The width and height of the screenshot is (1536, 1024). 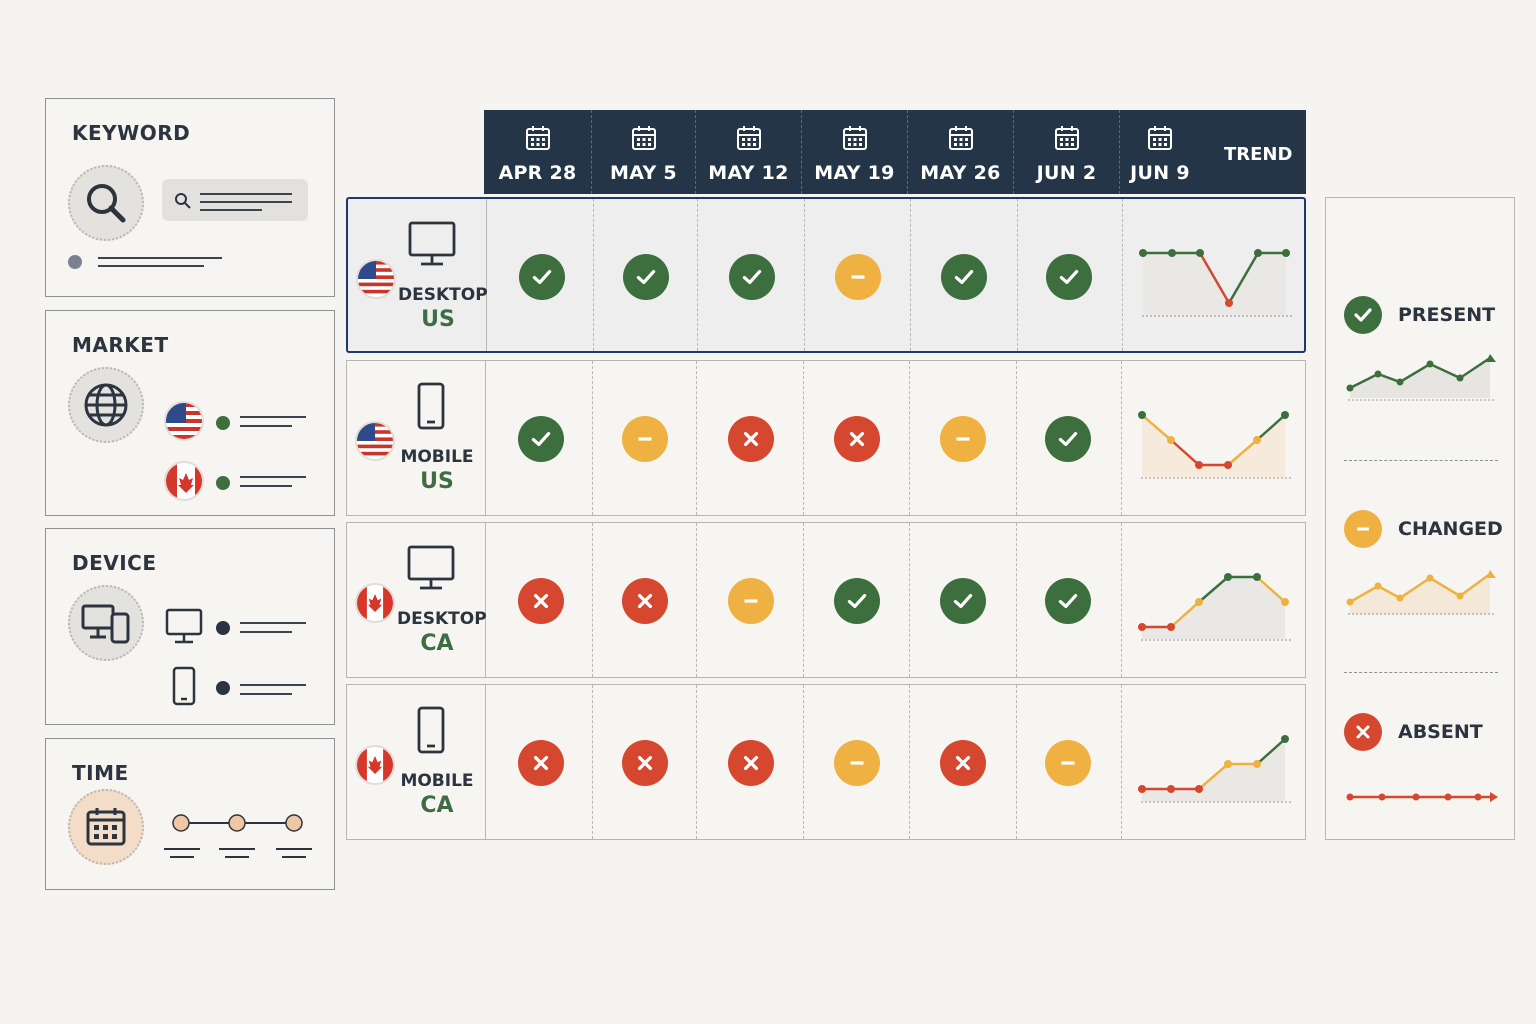 What do you see at coordinates (223, 423) in the screenshot?
I see `market-us-dot` at bounding box center [223, 423].